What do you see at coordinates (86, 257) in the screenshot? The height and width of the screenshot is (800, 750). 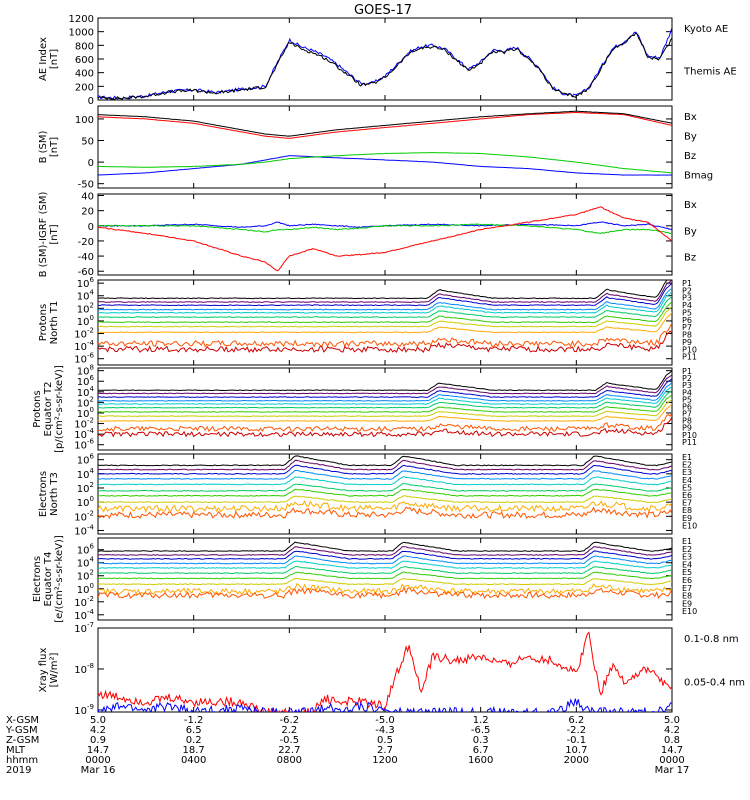 I see `y-tick-label: -40` at bounding box center [86, 257].